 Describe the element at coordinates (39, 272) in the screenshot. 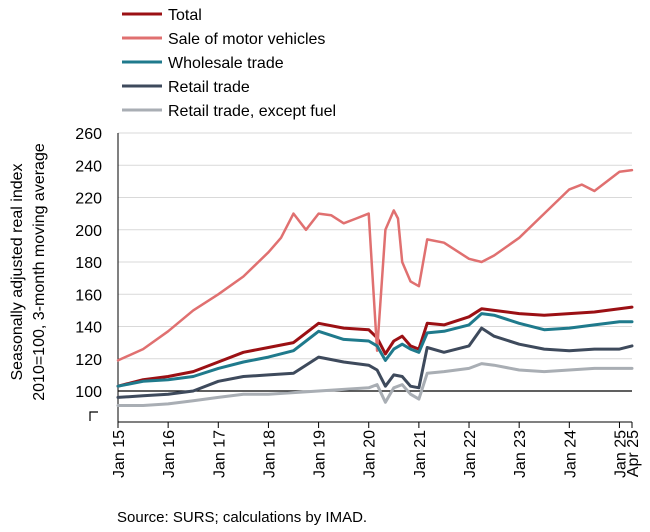

I see `y-axis-title-line: 2010=100, 3-month moving average` at that location.